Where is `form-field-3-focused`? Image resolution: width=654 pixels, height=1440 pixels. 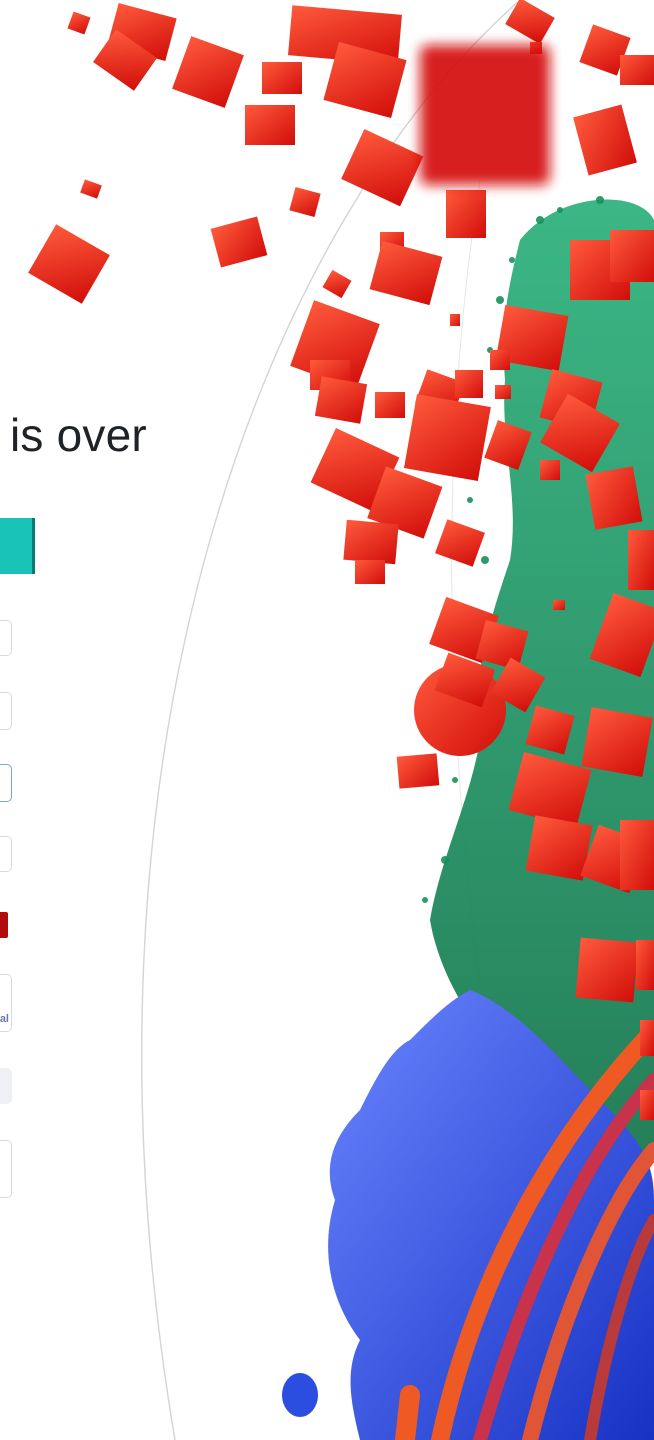 form-field-3-focused is located at coordinates (6, 783).